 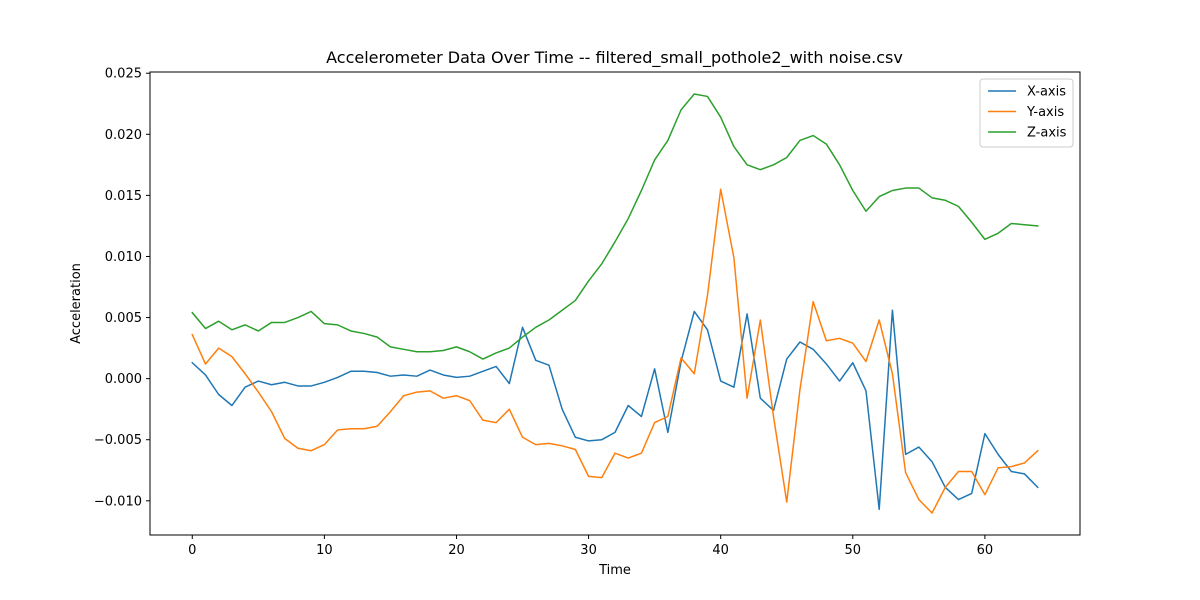 What do you see at coordinates (1046, 92) in the screenshot?
I see `legend-label-x-axis: X-axis` at bounding box center [1046, 92].